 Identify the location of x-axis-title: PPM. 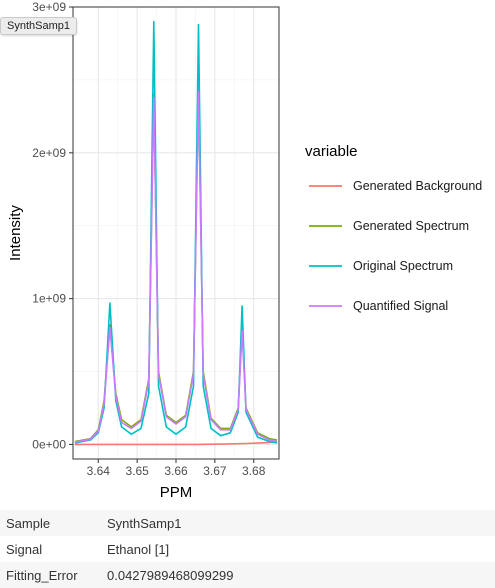
(176, 492).